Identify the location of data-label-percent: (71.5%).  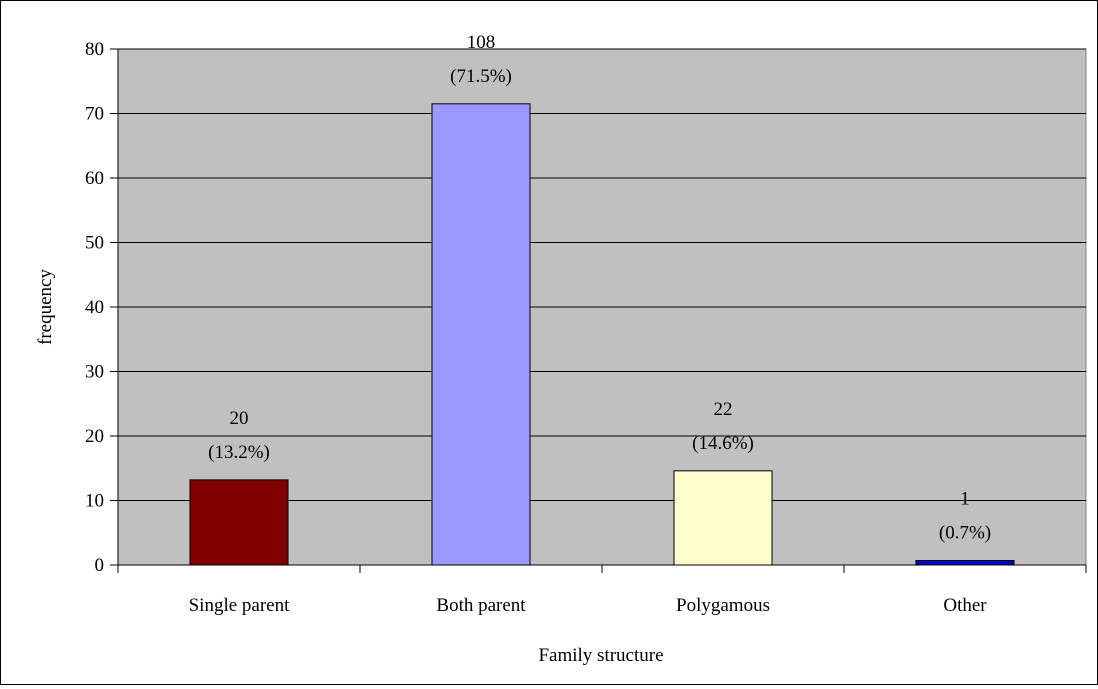
(481, 76).